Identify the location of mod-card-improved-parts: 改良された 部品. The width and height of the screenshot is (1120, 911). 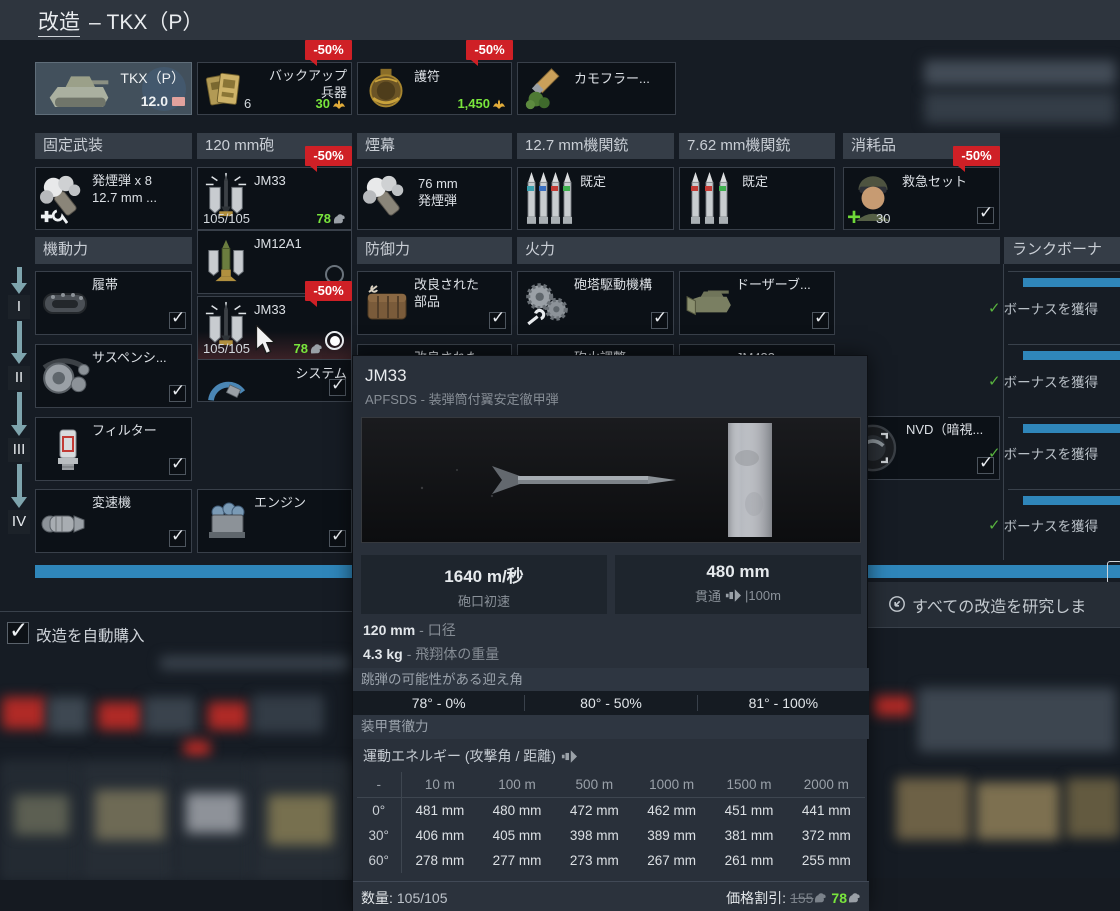
(434, 303).